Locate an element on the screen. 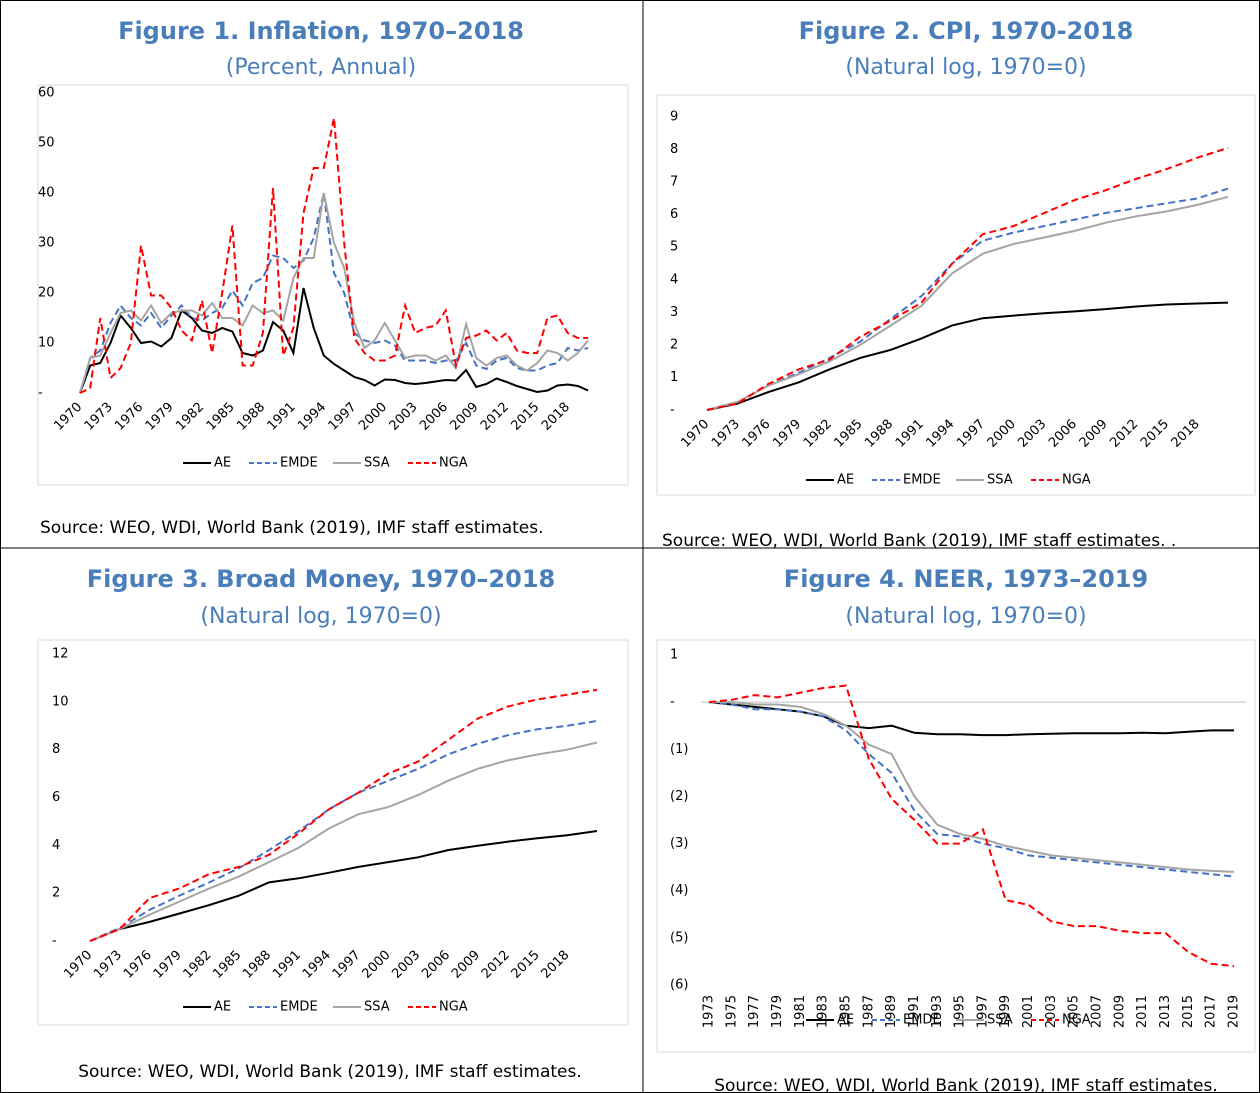 The width and height of the screenshot is (1260, 1093). x-tick-label: 2018 is located at coordinates (1186, 434).